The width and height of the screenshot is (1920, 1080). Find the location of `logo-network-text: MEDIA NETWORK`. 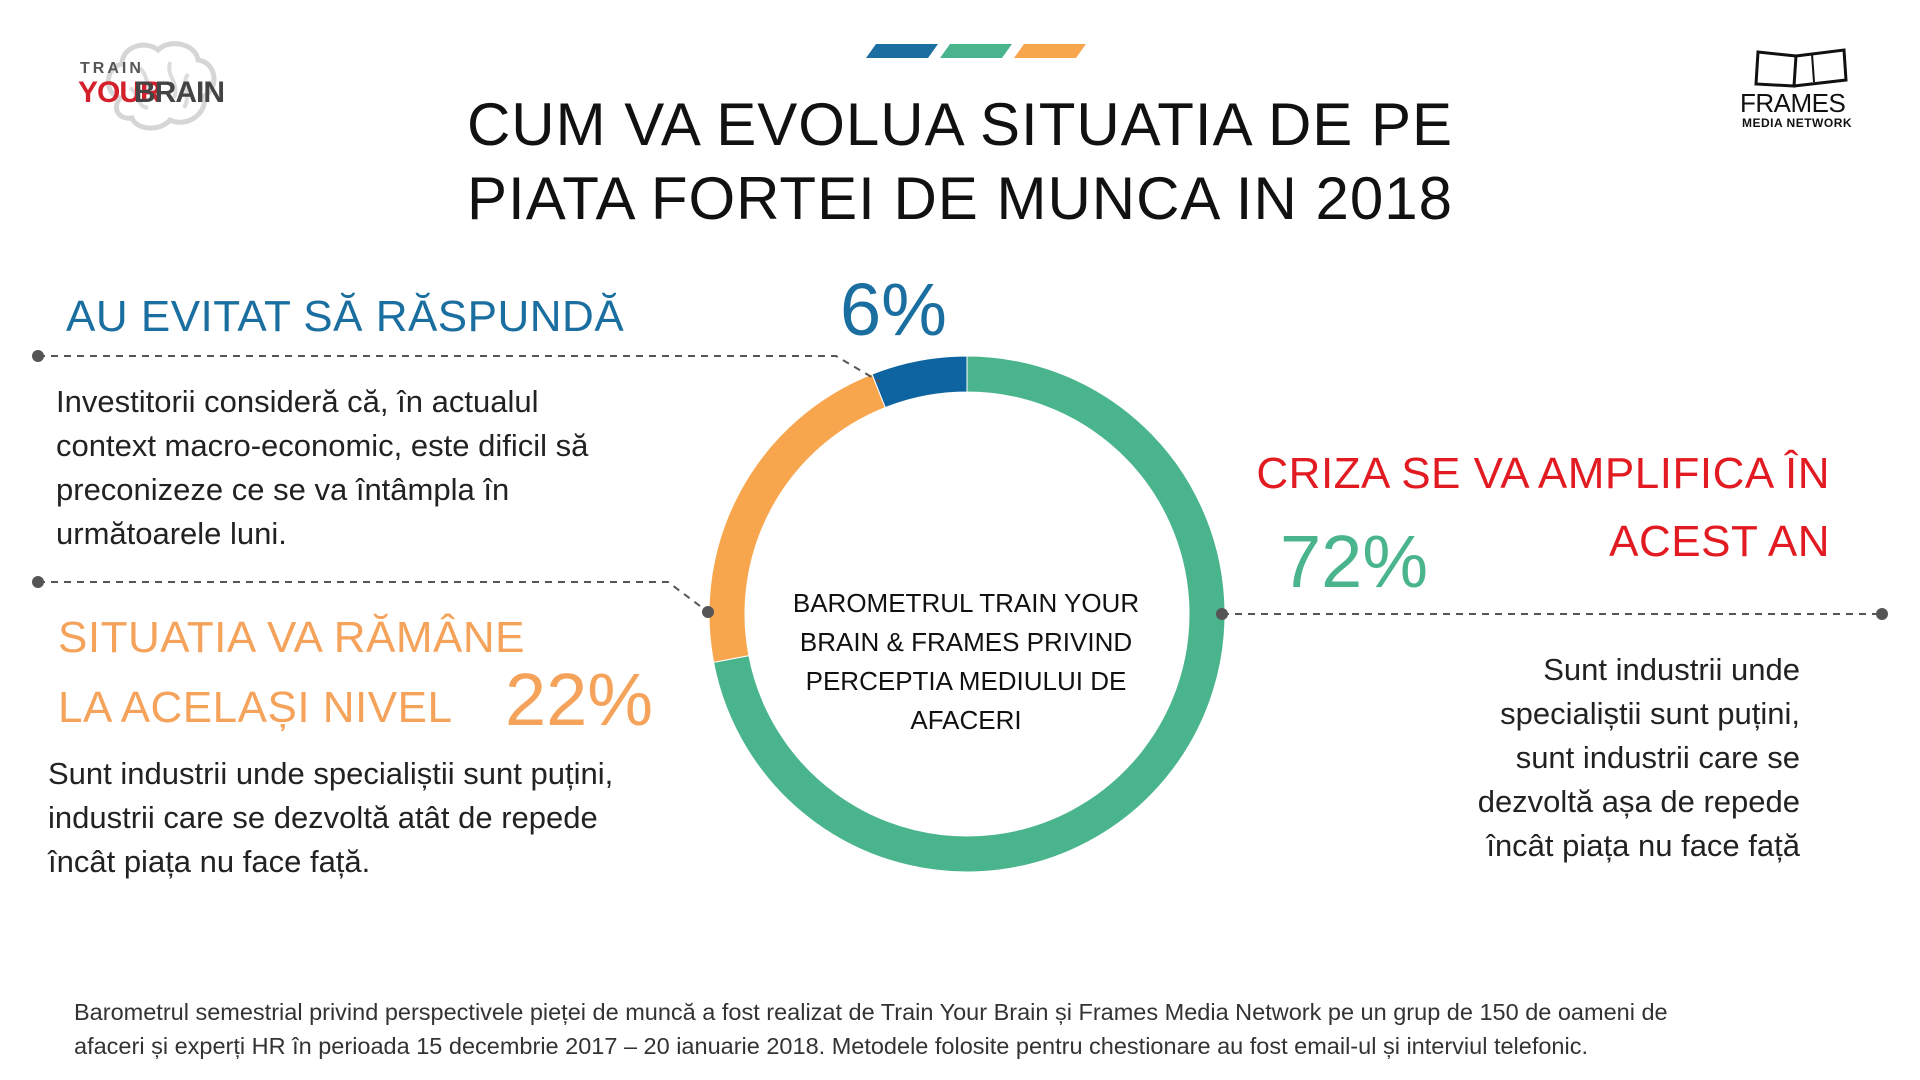

logo-network-text: MEDIA NETWORK is located at coordinates (1797, 123).